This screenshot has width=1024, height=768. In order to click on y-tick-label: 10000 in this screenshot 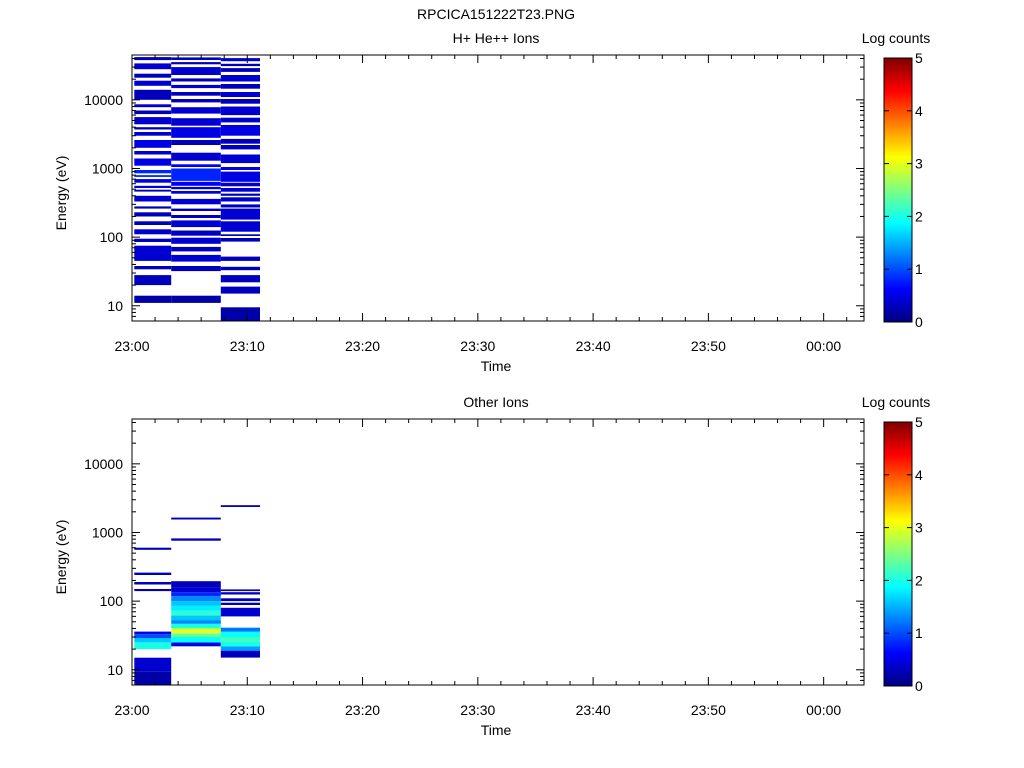, I will do `click(103, 464)`.